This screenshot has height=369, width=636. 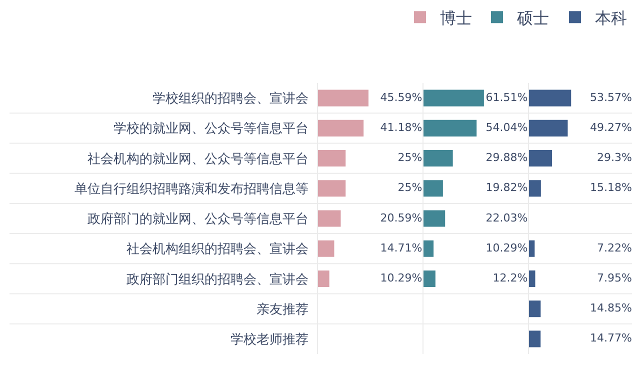 What do you see at coordinates (507, 187) in the screenshot?
I see `data-label: 19.82%` at bounding box center [507, 187].